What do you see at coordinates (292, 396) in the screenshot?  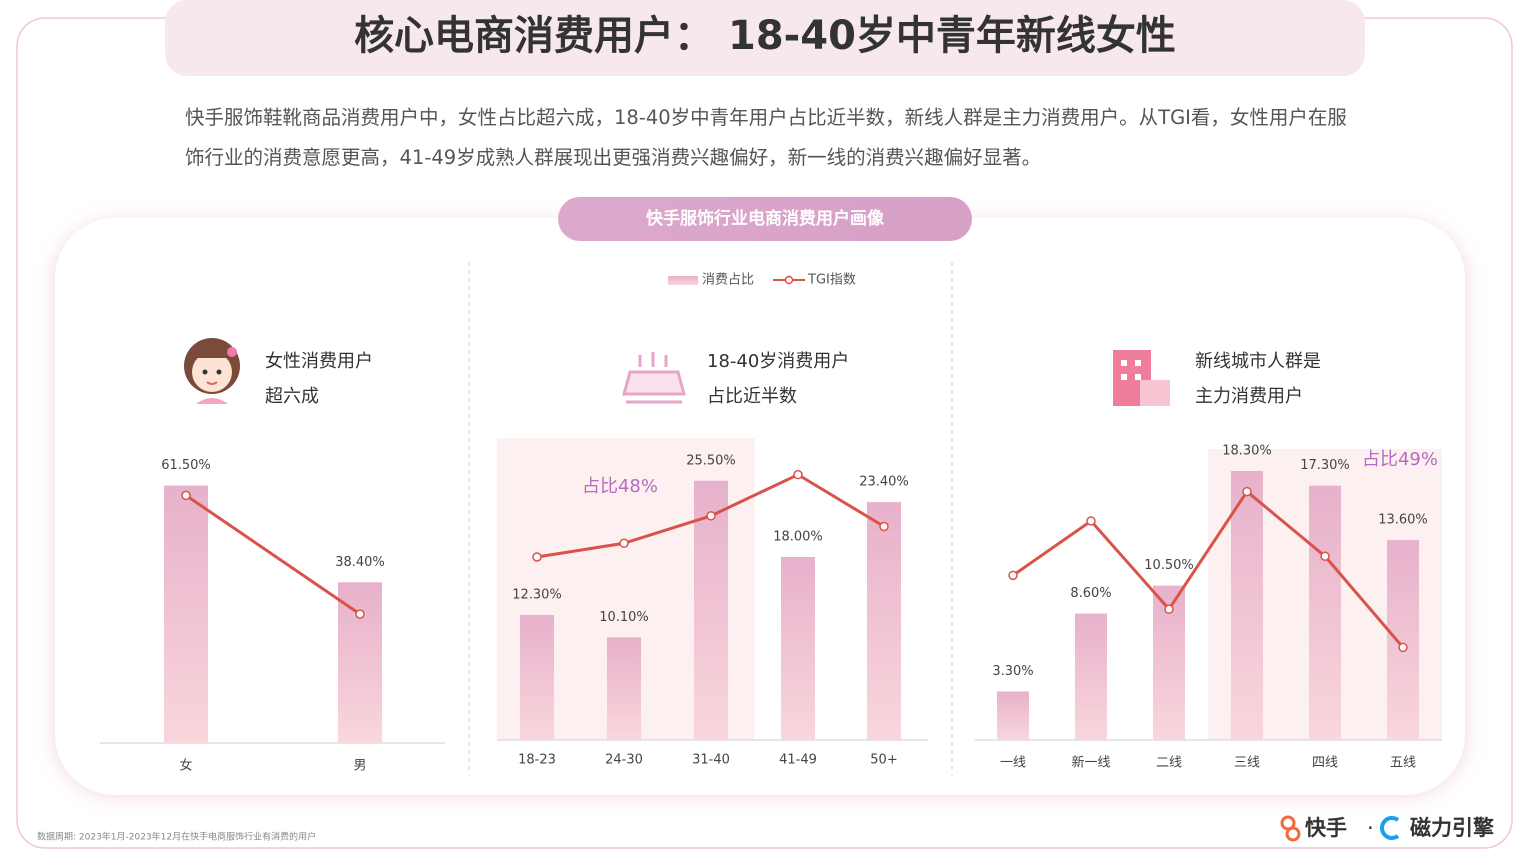 I see `chart-heading: 超六成` at bounding box center [292, 396].